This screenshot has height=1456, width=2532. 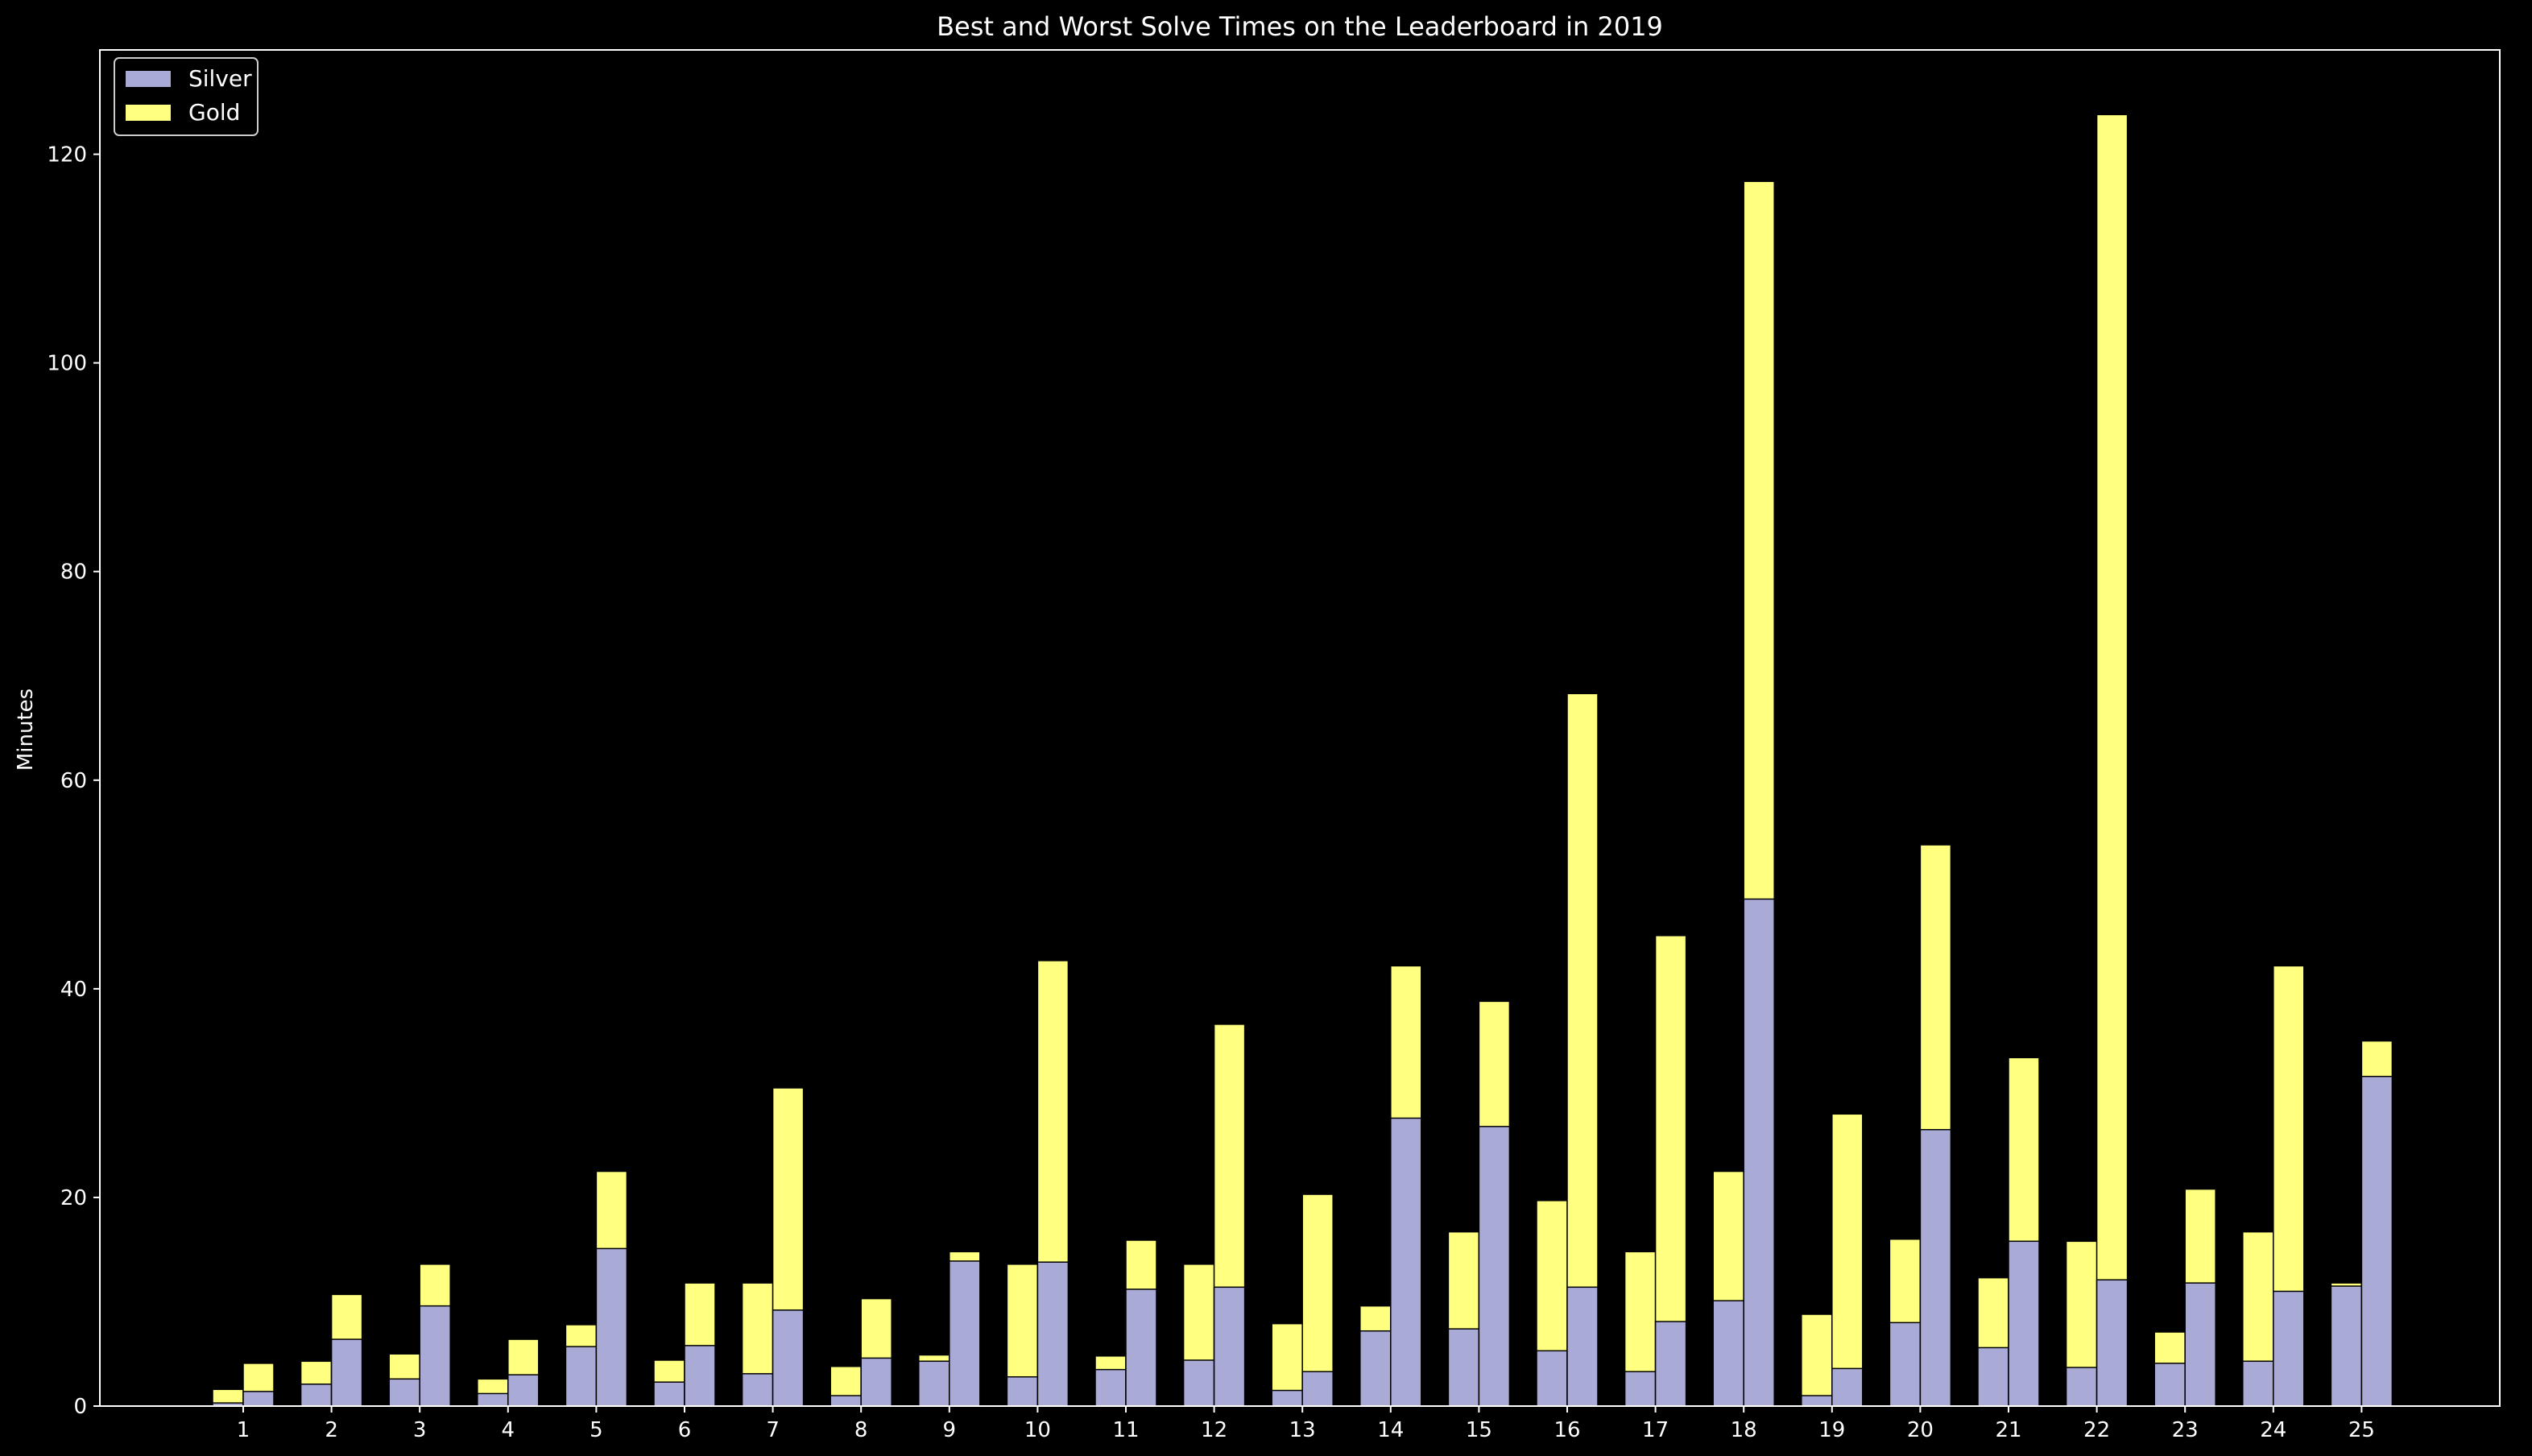 What do you see at coordinates (1390, 1430) in the screenshot?
I see `x-tick-label: 14` at bounding box center [1390, 1430].